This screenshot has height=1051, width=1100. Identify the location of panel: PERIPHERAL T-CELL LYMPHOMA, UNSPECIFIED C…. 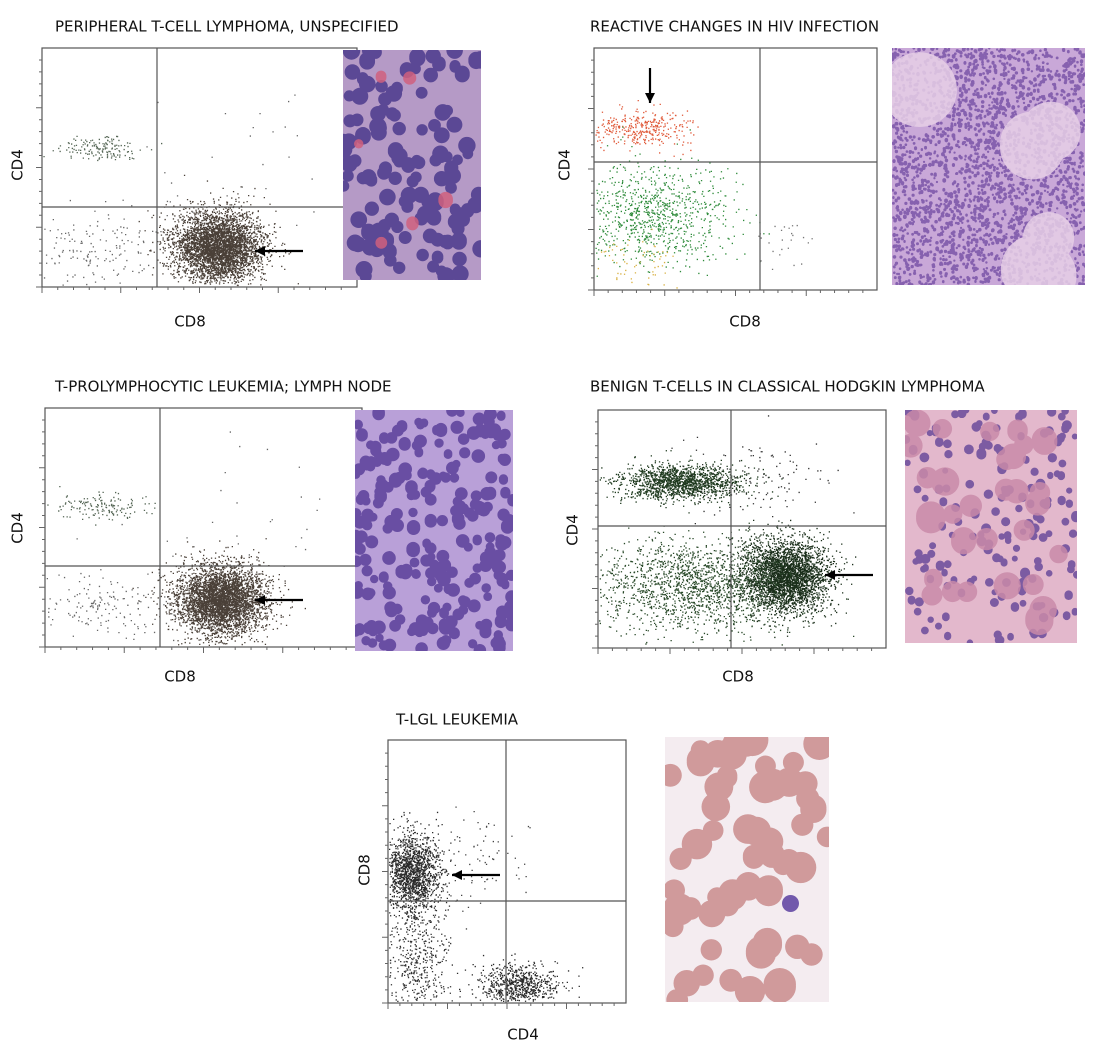
(245, 174).